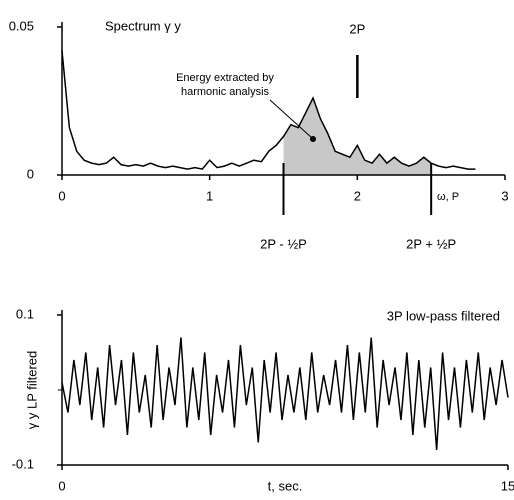 The height and width of the screenshot is (500, 514). What do you see at coordinates (291, 119) in the screenshot?
I see `annotation-arrow` at bounding box center [291, 119].